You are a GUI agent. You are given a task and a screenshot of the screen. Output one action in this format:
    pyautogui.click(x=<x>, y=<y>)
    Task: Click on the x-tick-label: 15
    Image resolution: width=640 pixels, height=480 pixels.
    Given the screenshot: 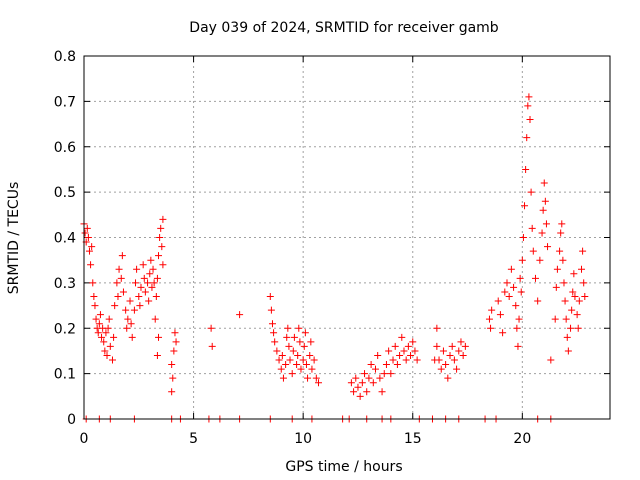 What is the action you would take?
    pyautogui.click(x=413, y=439)
    